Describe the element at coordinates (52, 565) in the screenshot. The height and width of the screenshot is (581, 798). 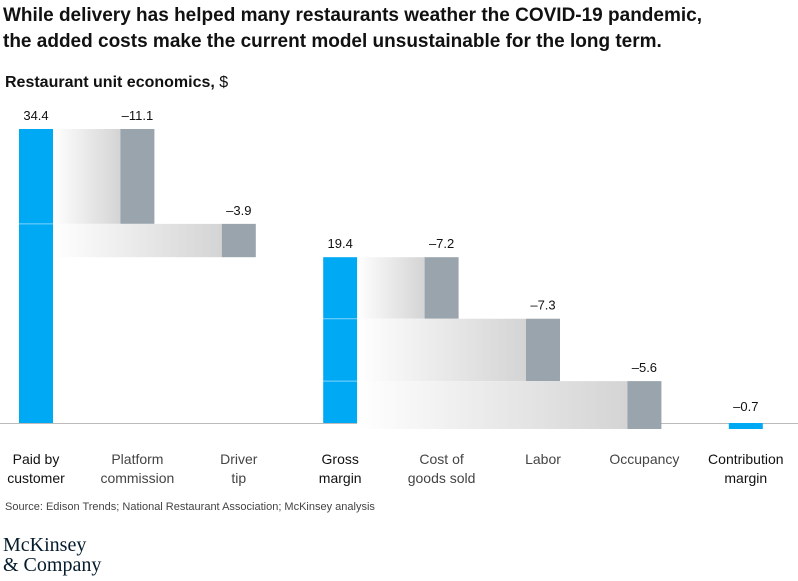
I see `logo-line-2: & Company` at that location.